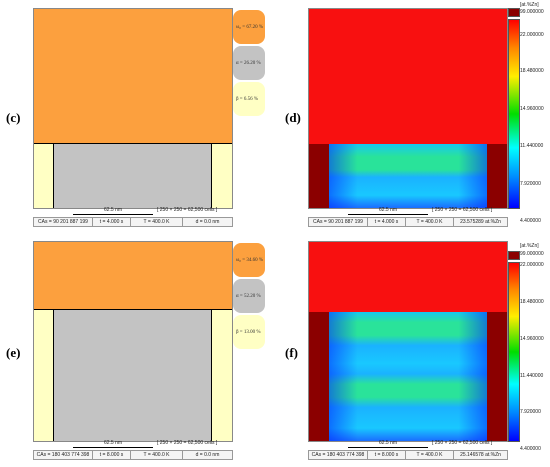 The width and height of the screenshot is (550, 467). I want to click on panel-label-d: (d), so click(293, 117).